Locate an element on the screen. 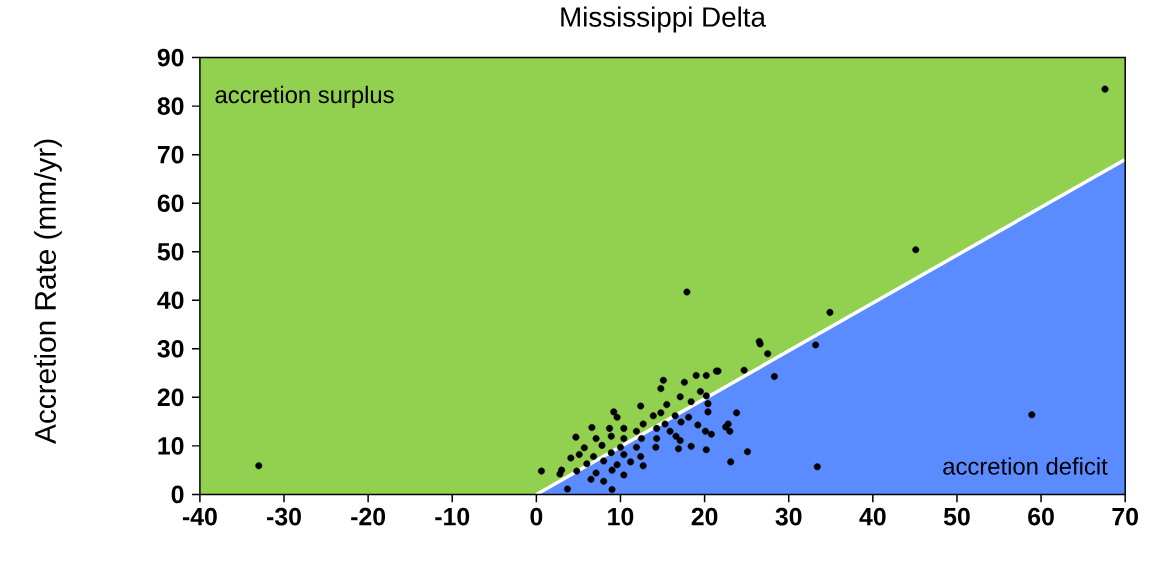 Image resolution: width=1150 pixels, height=574 pixels. y-tick-label: 50 is located at coordinates (170, 252).